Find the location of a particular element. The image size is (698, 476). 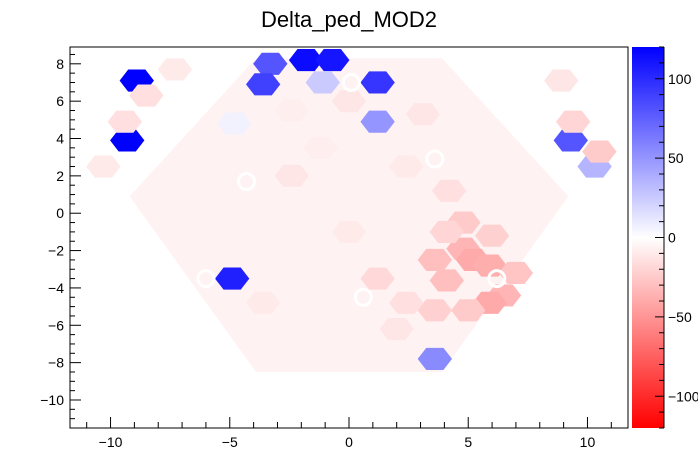

colorbar-tick-label: 100 is located at coordinates (680, 79).